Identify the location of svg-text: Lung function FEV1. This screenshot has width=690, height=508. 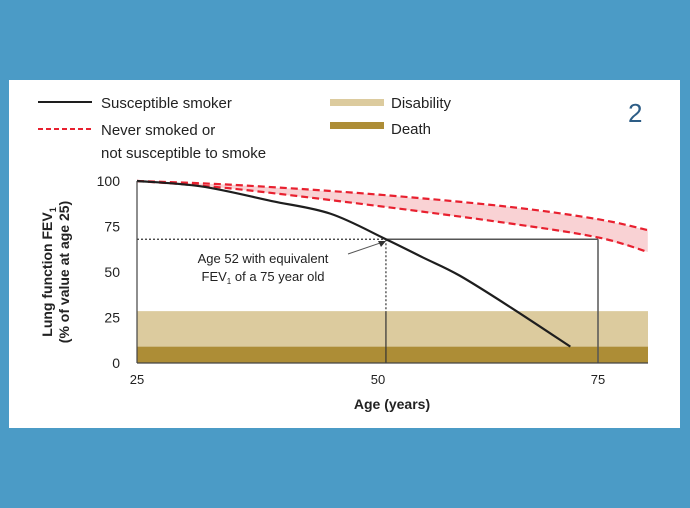
(48, 271).